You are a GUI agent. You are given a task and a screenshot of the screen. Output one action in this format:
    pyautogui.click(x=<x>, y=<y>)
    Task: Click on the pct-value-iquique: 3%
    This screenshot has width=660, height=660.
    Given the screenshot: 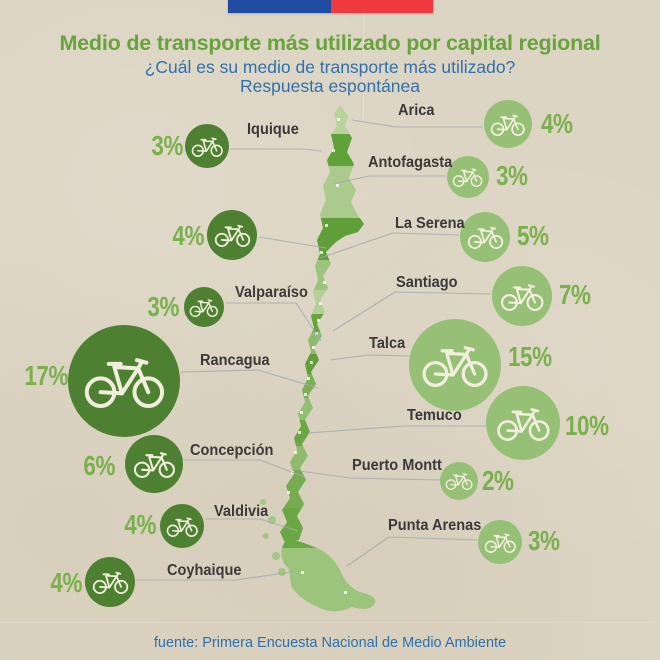 What is the action you would take?
    pyautogui.click(x=167, y=145)
    